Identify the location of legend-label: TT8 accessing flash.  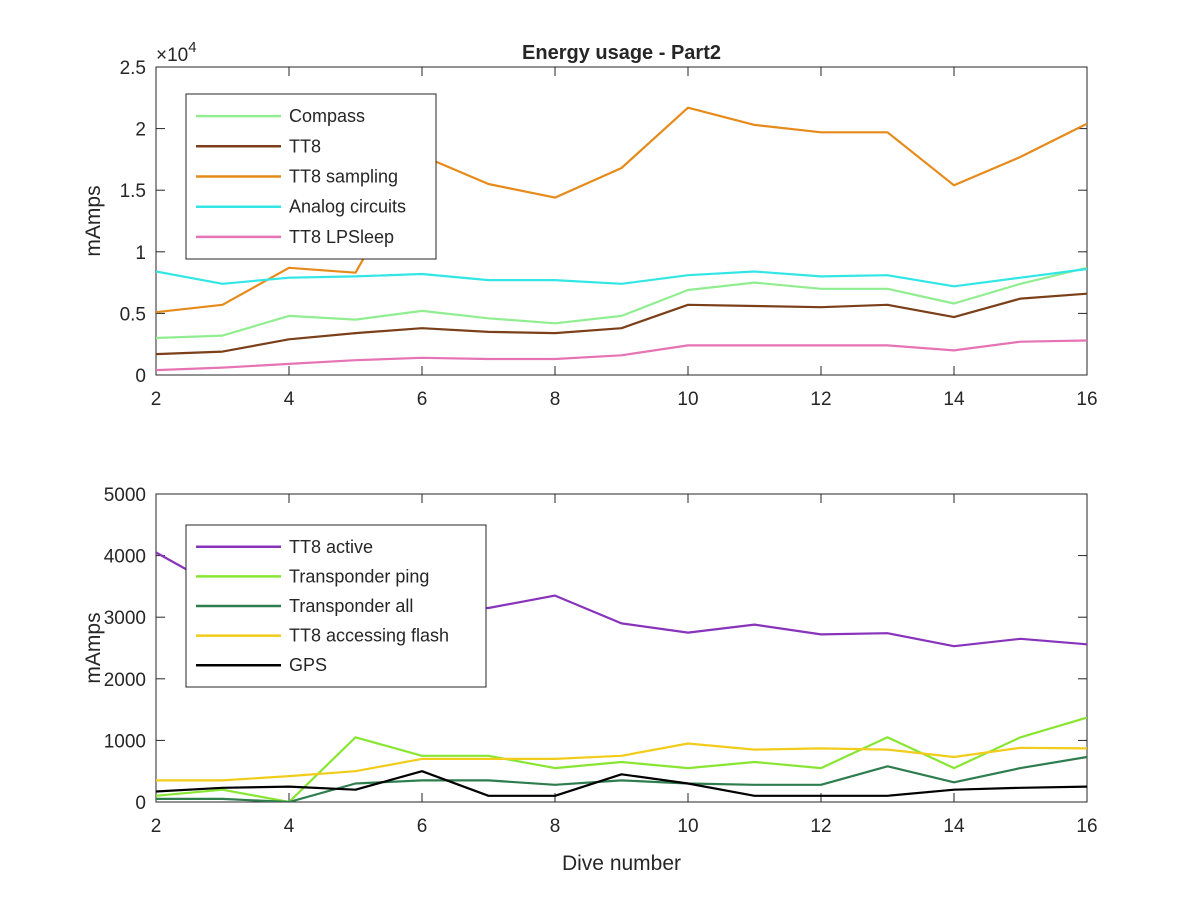
(369, 636).